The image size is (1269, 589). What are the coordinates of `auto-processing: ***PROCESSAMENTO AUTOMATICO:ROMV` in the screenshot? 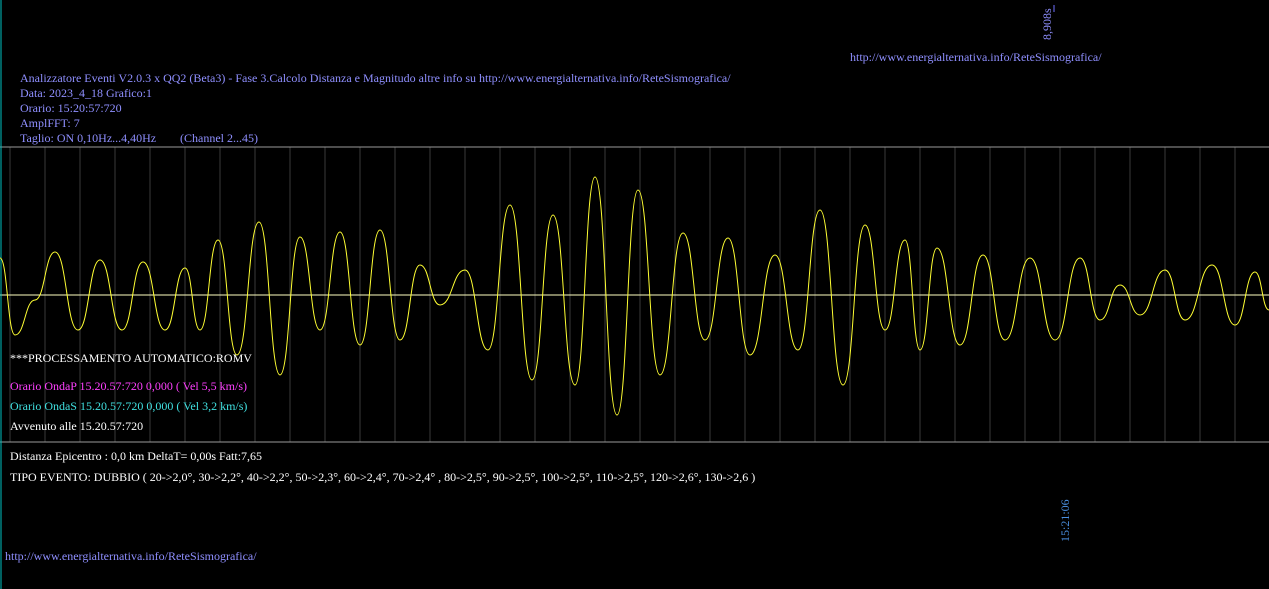 It's located at (131, 358).